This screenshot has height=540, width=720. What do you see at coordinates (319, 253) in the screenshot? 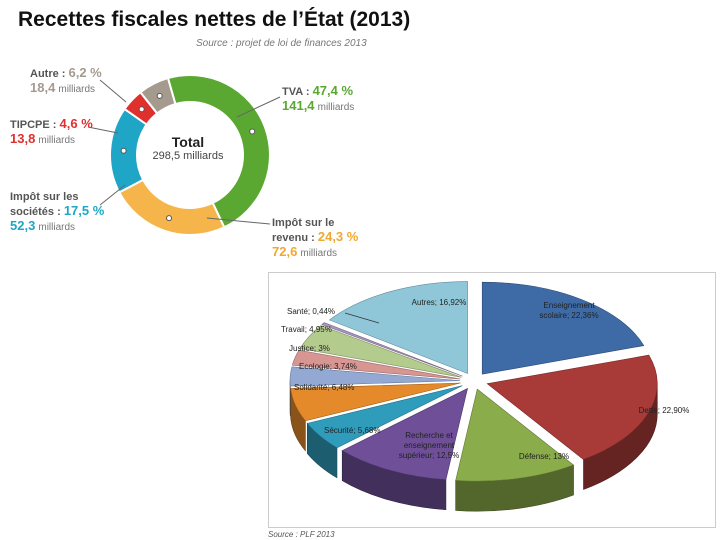
I see `label-ir-unit: milliards` at bounding box center [319, 253].